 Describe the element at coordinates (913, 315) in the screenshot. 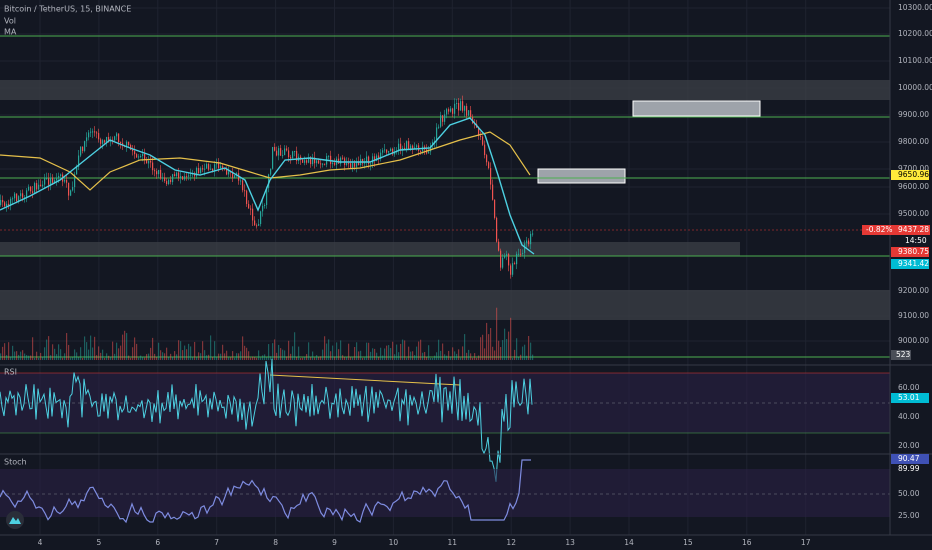

I see `price-label: 9100.00` at that location.